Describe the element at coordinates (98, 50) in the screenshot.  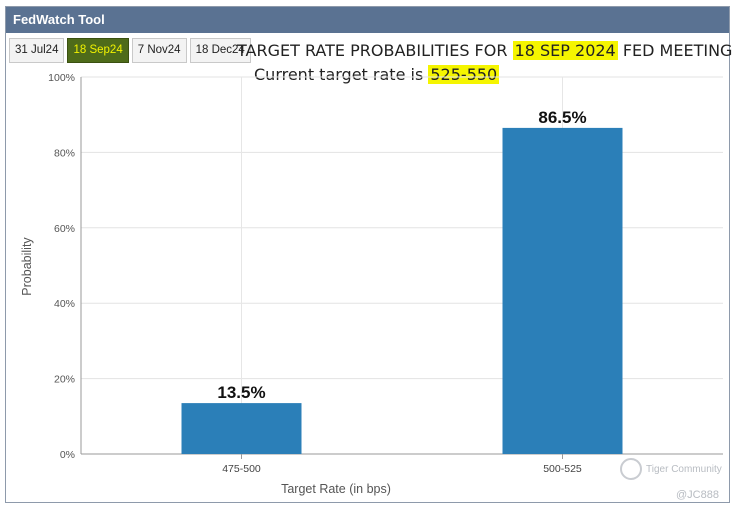
I see `tab-18-sep24: 18 Sep24` at that location.